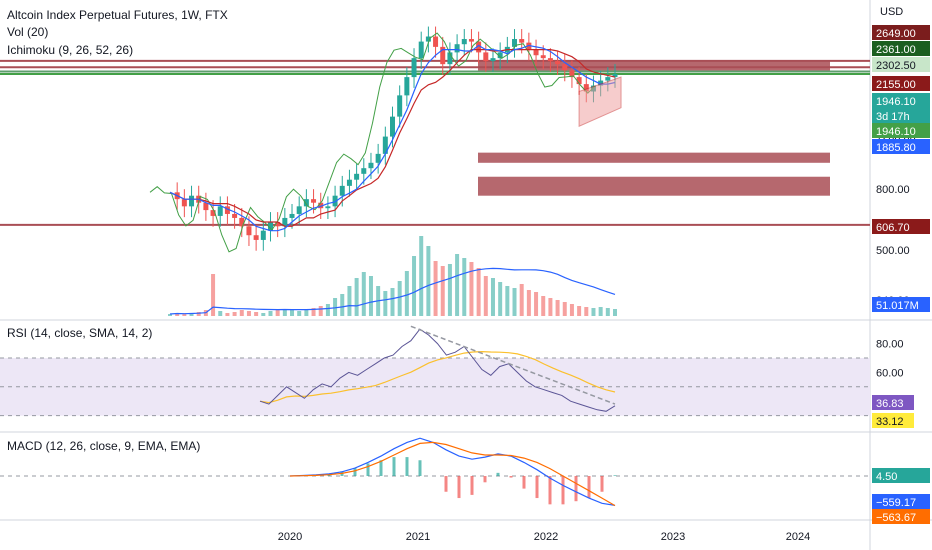 This screenshot has height=550, width=932. Describe the element at coordinates (654, 65) in the screenshot. I see `price-zone` at that location.